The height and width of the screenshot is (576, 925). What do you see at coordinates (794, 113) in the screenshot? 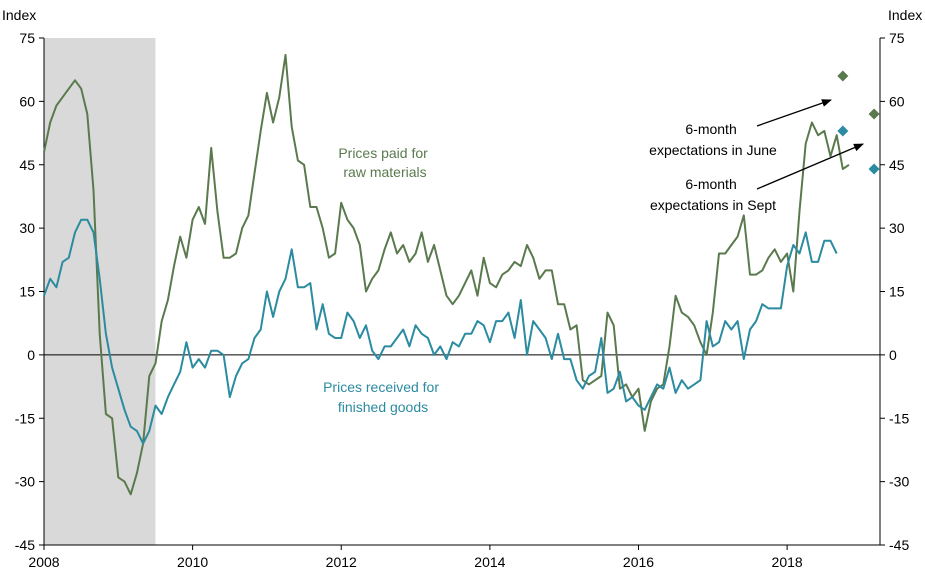
I see `arrow-june` at bounding box center [794, 113].